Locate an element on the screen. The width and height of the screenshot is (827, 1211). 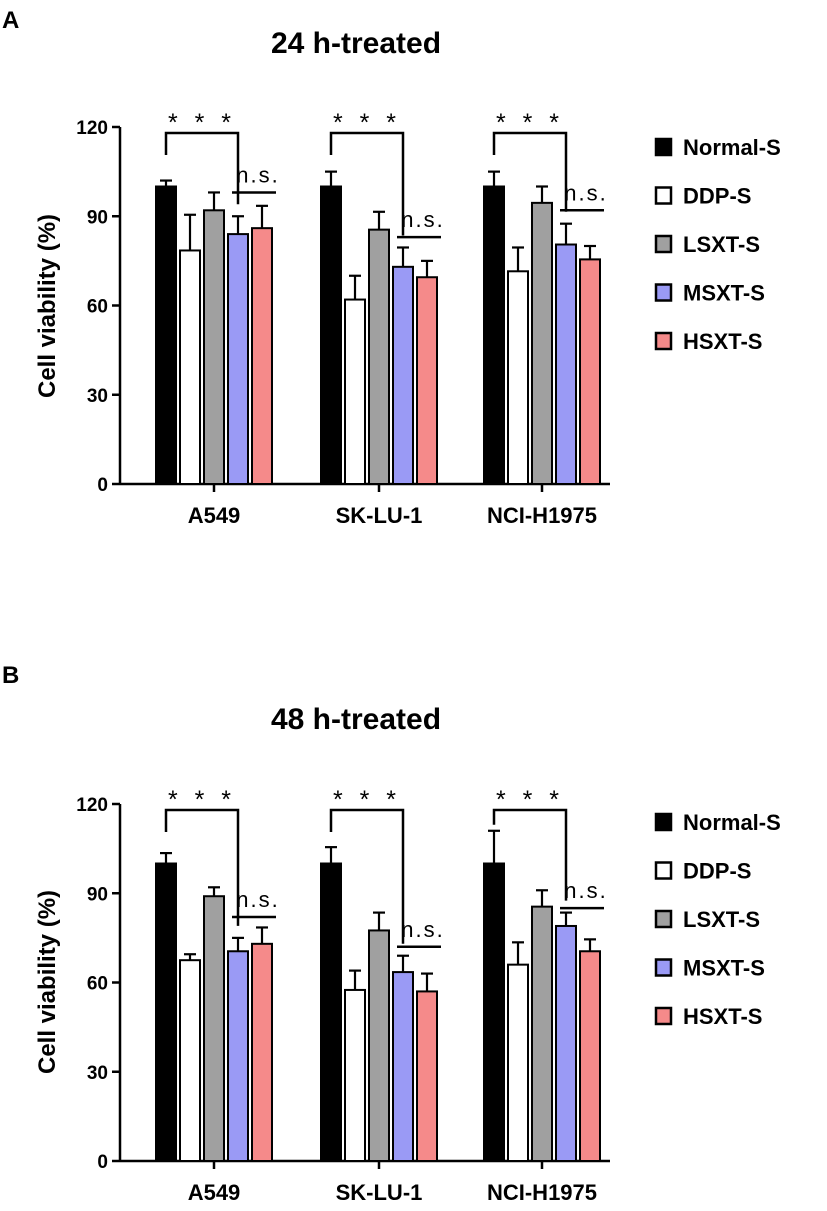
panel-label-b: B is located at coordinates (10, 675).